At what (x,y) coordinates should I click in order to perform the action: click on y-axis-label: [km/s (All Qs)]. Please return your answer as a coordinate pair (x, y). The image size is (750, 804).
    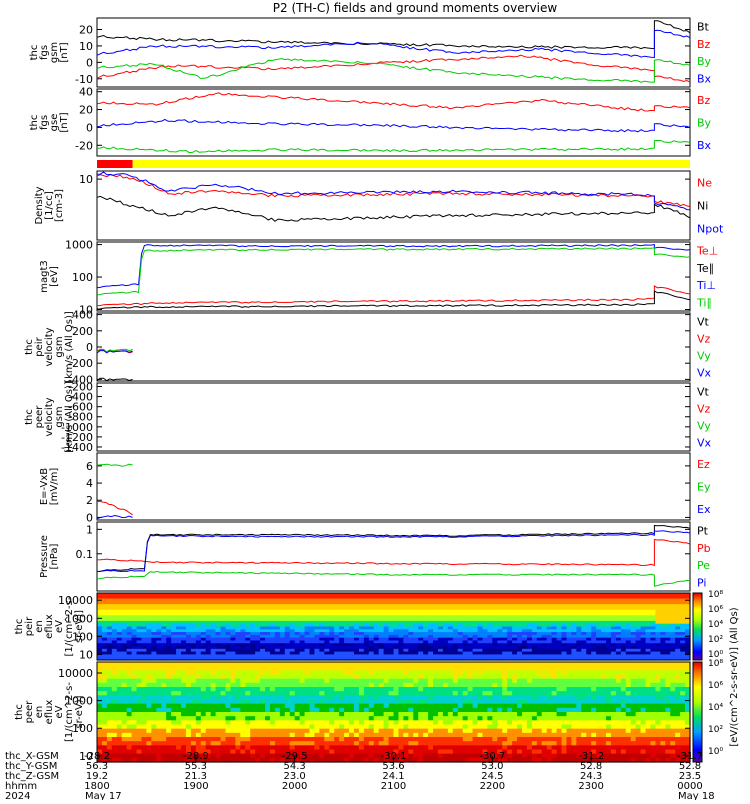
    Looking at the image, I should click on (69, 347).